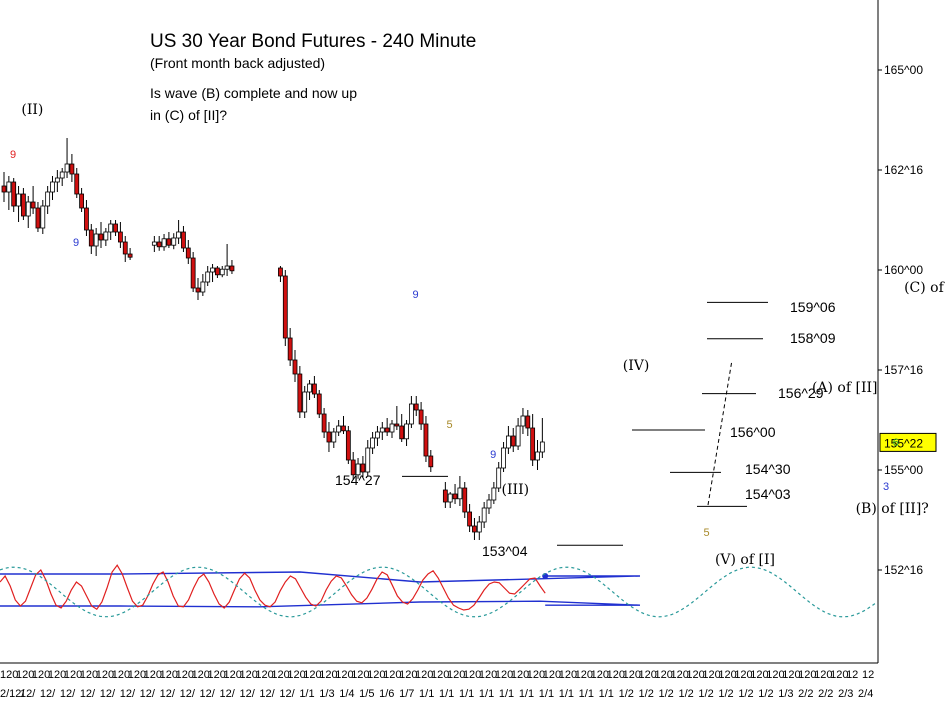 This screenshot has width=947, height=706. Describe the element at coordinates (450, 425) in the screenshot. I see `count-label: 5` at that location.